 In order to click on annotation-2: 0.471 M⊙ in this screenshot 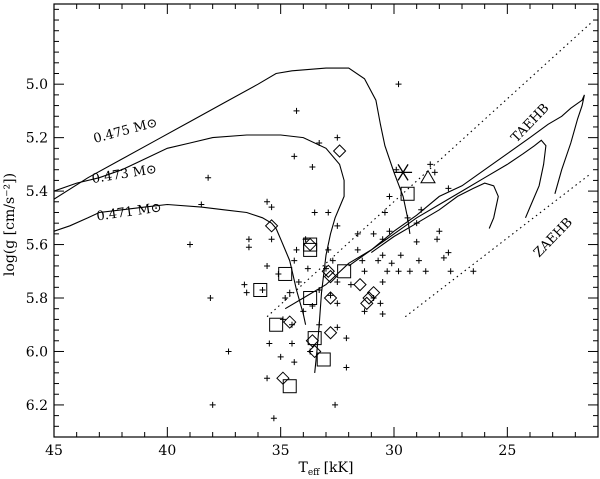, I will do `click(129, 212)`.